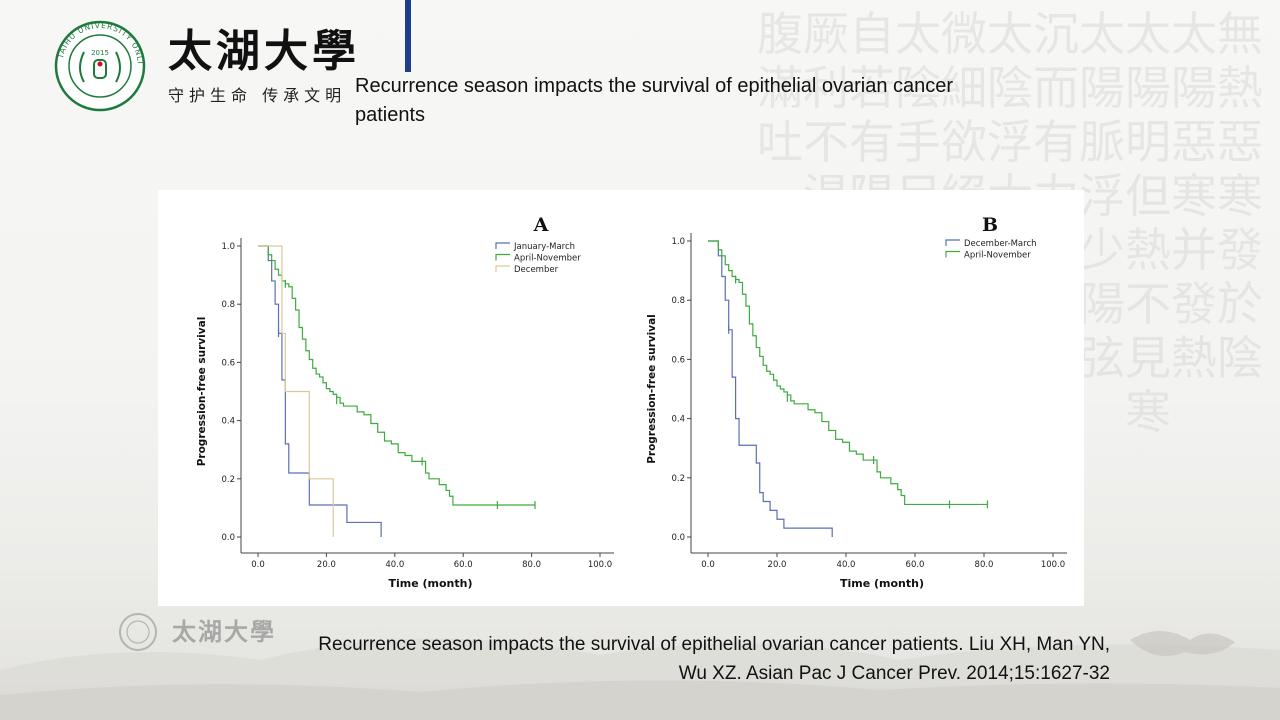 Image resolution: width=1280 pixels, height=720 pixels. I want to click on calligraphy-char: 沉, so click(1056, 34).